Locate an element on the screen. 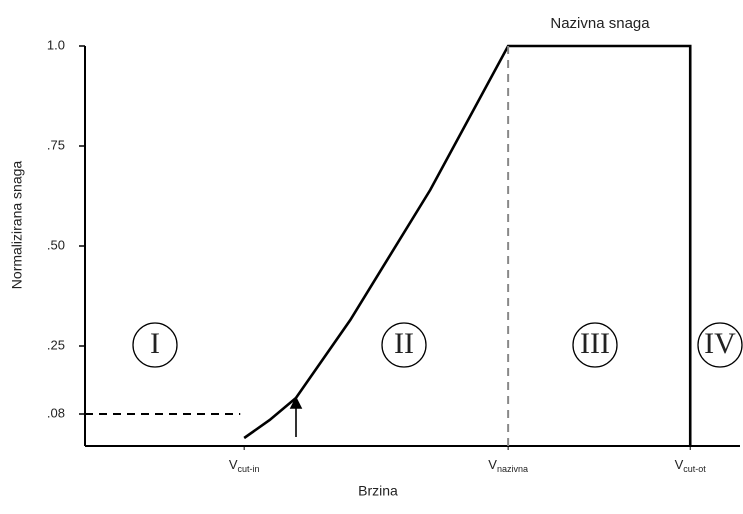 This screenshot has height=514, width=743. y-tick-label: .75 is located at coordinates (56, 144).